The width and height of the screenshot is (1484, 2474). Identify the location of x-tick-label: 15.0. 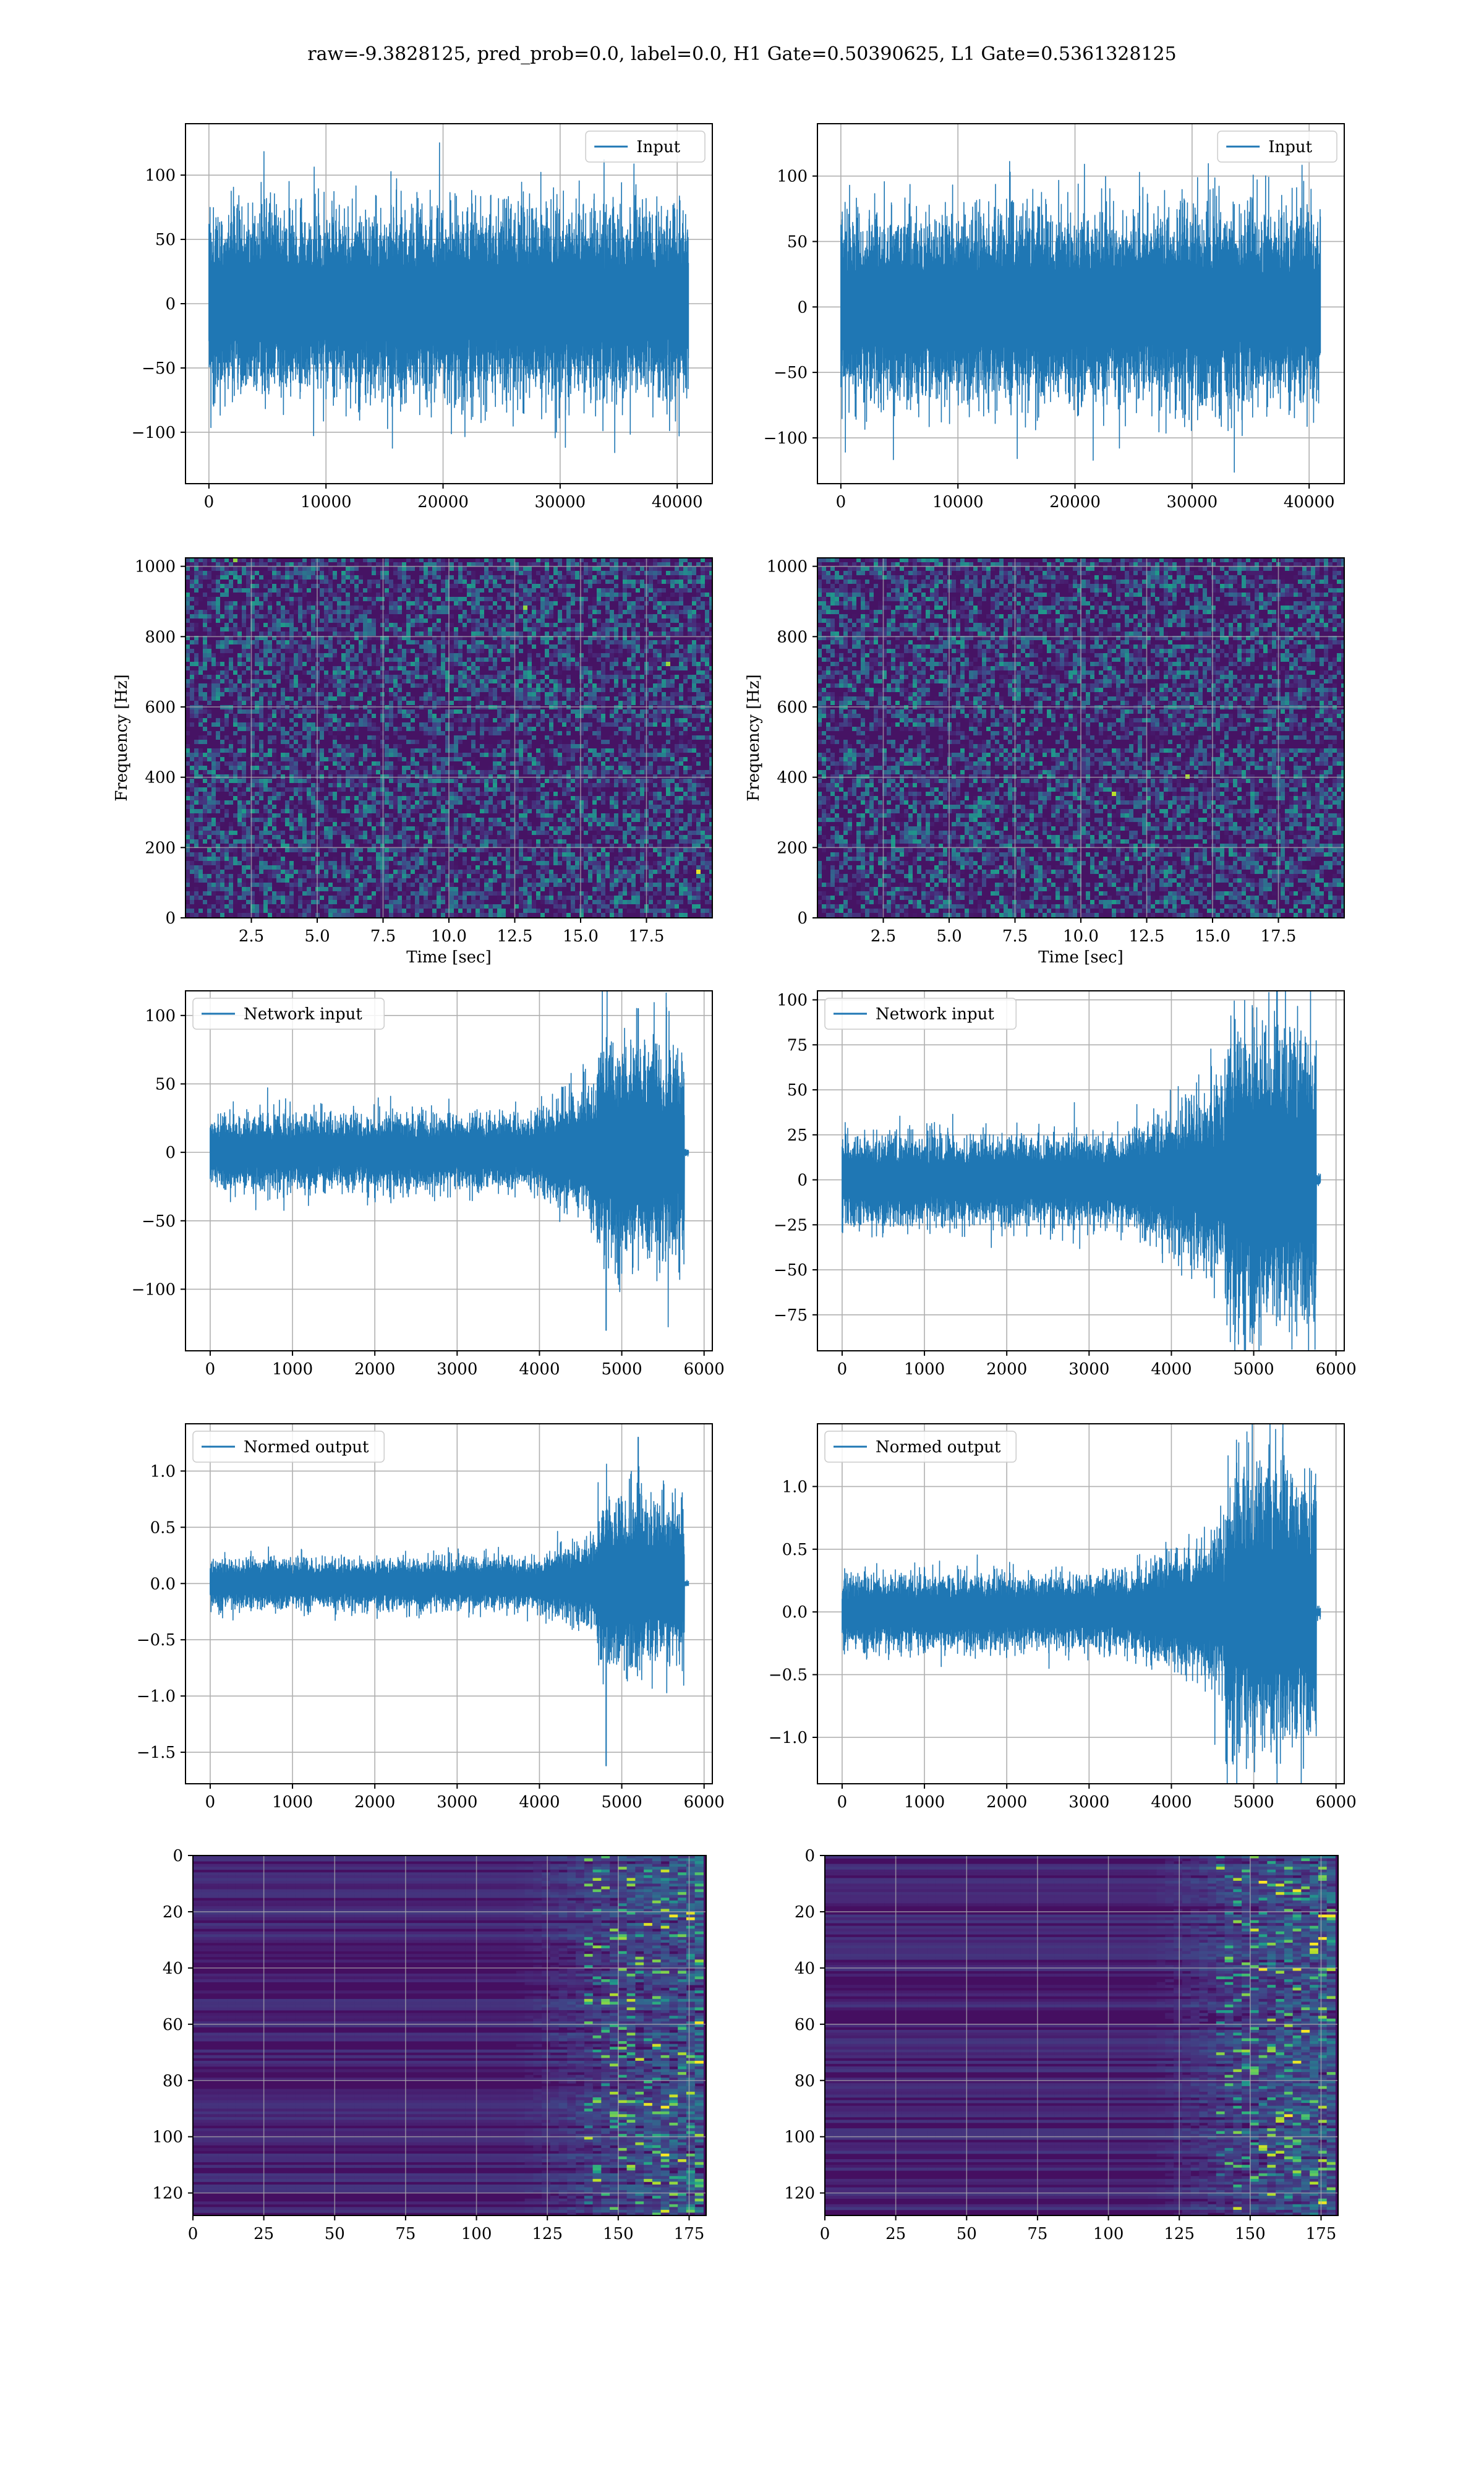
(581, 936).